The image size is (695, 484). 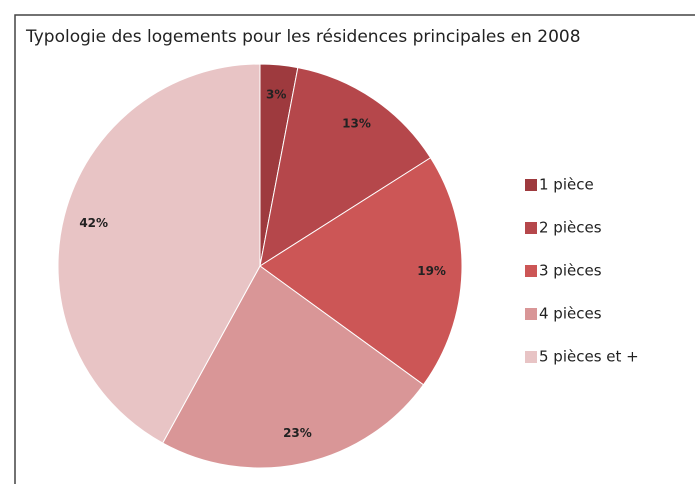 What do you see at coordinates (566, 185) in the screenshot?
I see `legend-label: 1 pièce` at bounding box center [566, 185].